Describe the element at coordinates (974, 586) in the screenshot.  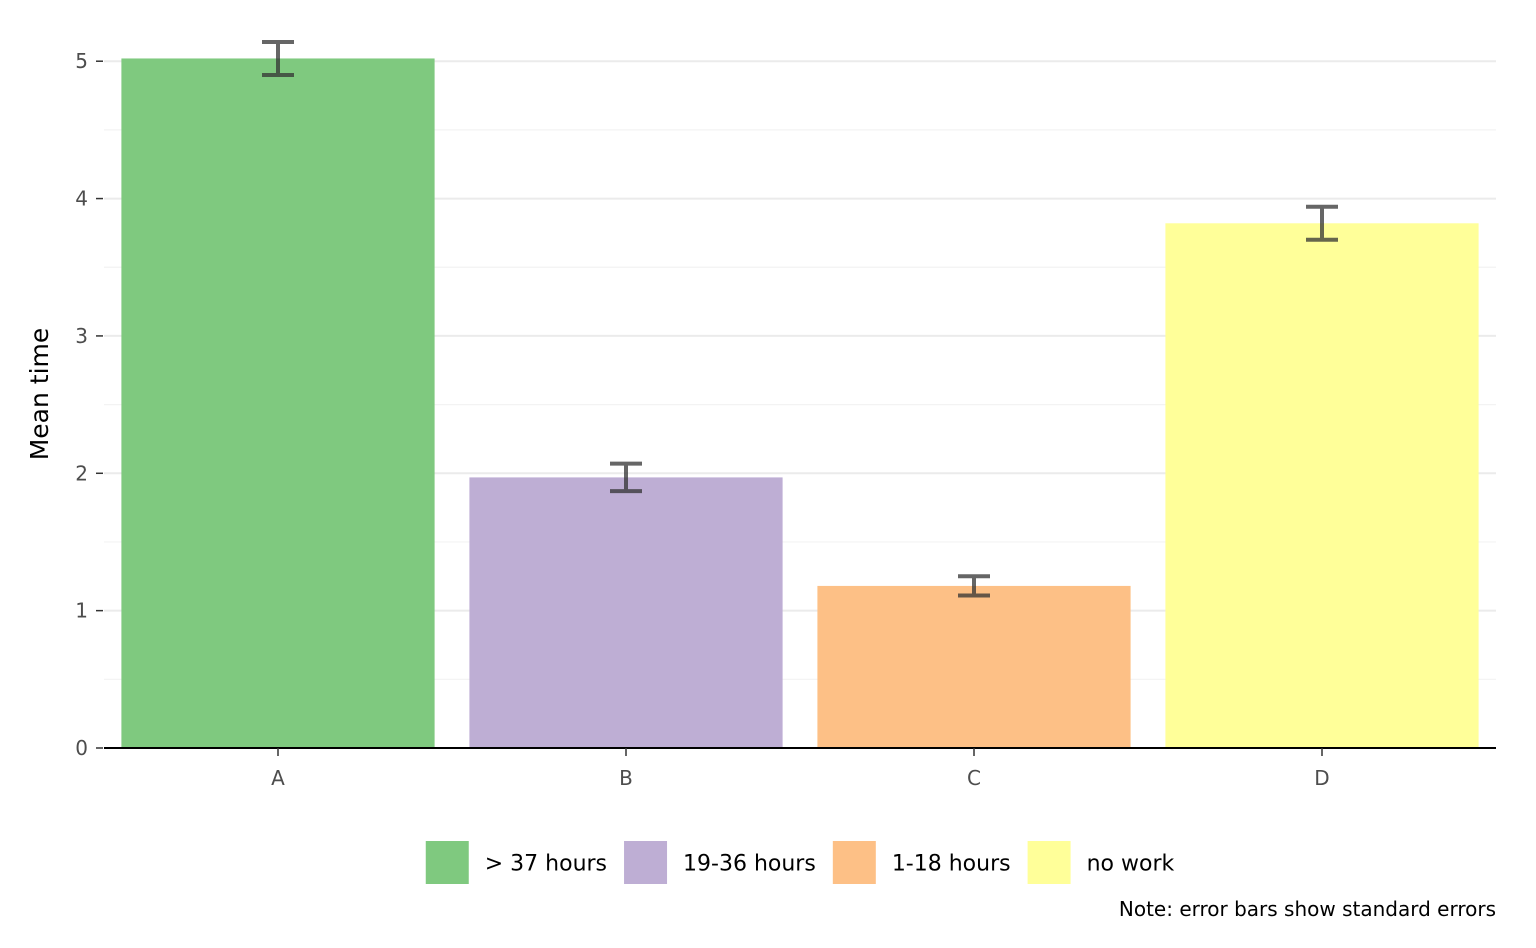
I see `error-bar-c` at that location.